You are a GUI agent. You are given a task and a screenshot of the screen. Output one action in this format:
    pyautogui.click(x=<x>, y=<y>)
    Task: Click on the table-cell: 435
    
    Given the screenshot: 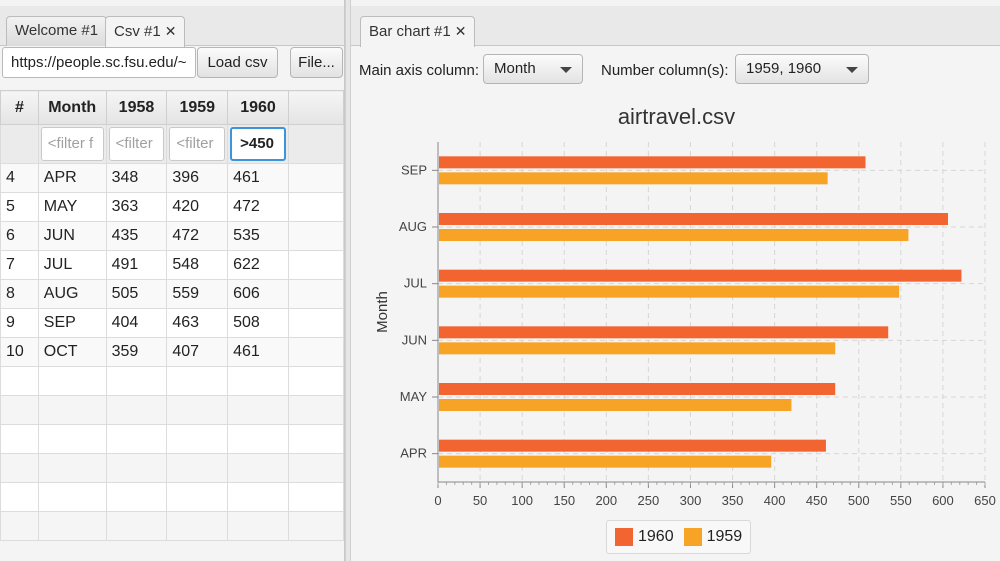 What is the action you would take?
    pyautogui.click(x=136, y=236)
    